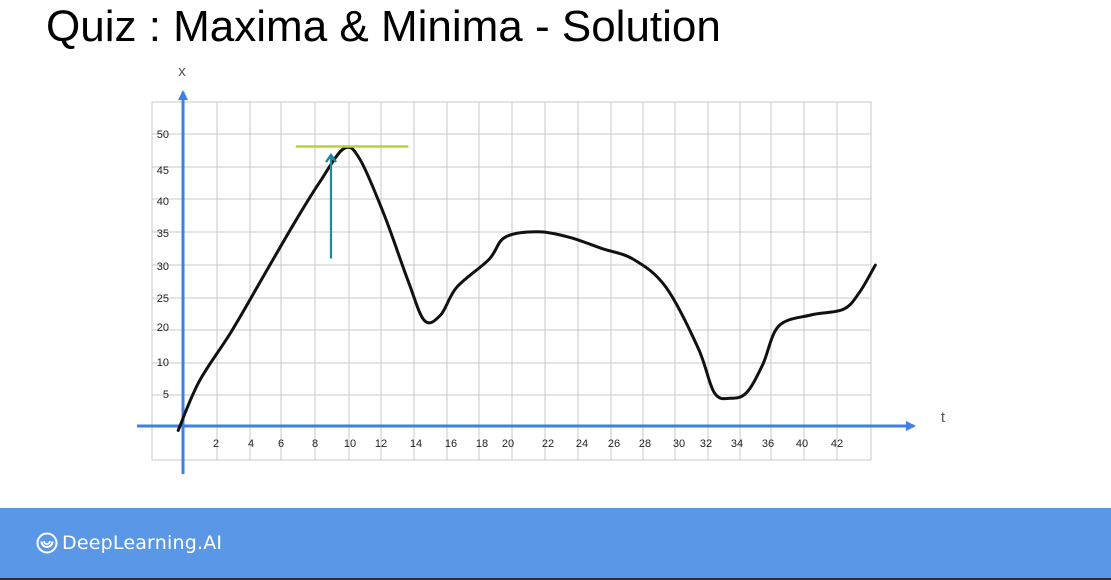  I want to click on y-tick-label: 35, so click(163, 234).